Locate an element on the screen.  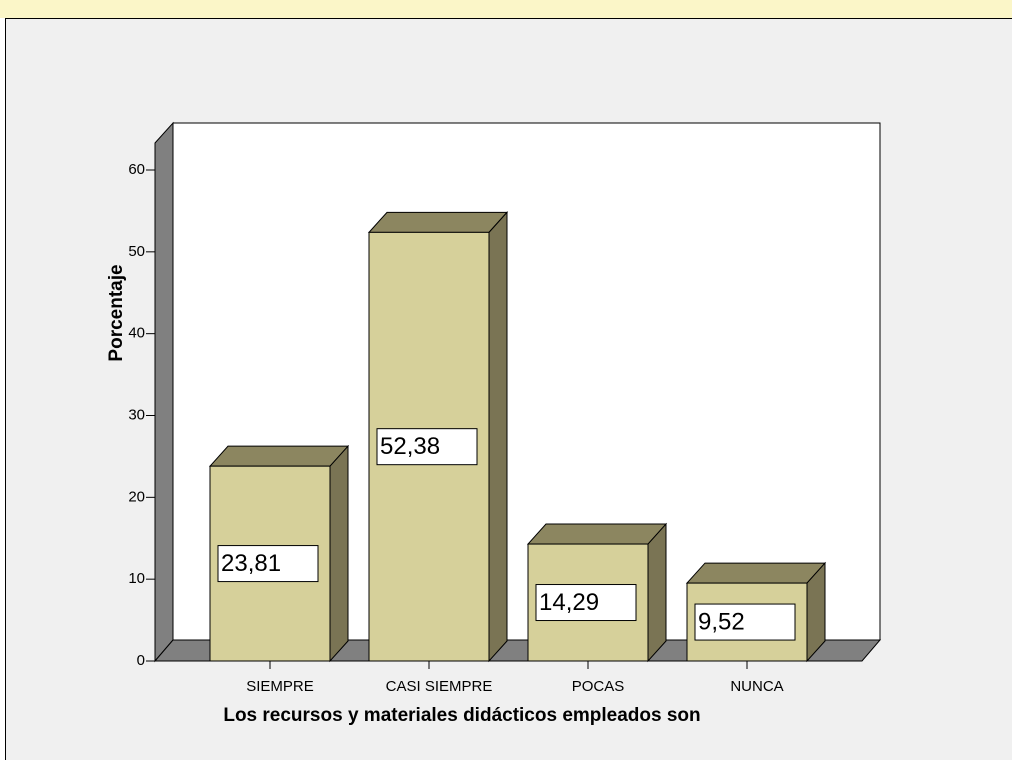
value-label: 52,38 is located at coordinates (410, 446).